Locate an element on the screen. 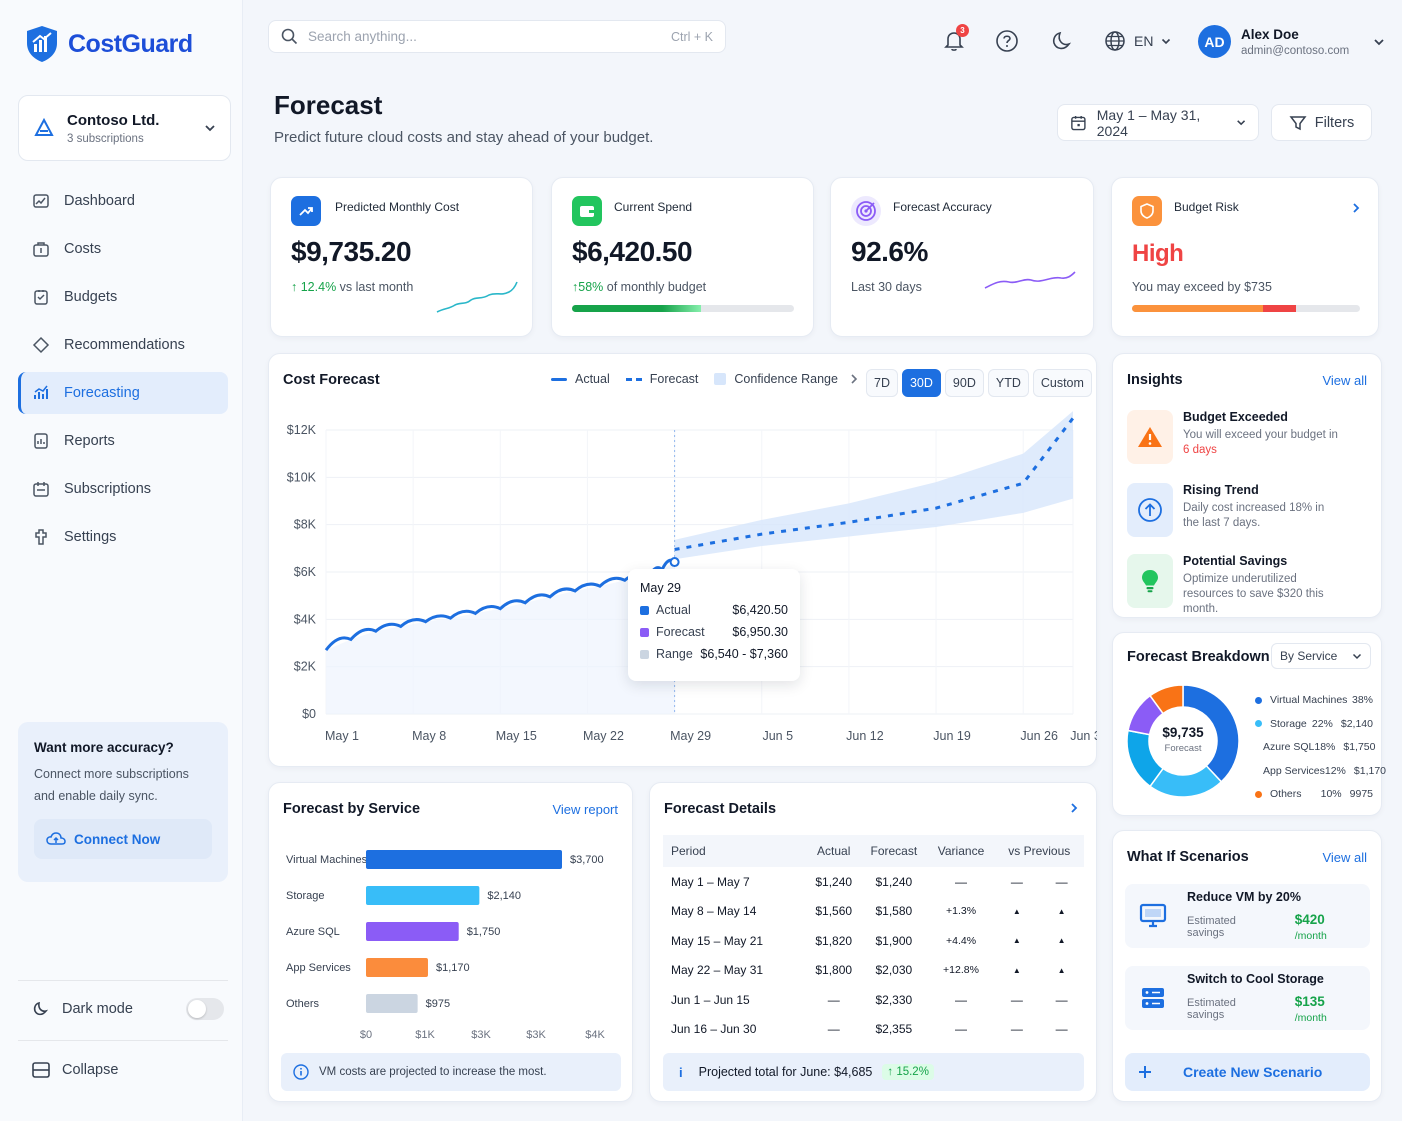 This screenshot has height=1121, width=1402. legend-name: Storage is located at coordinates (1288, 723).